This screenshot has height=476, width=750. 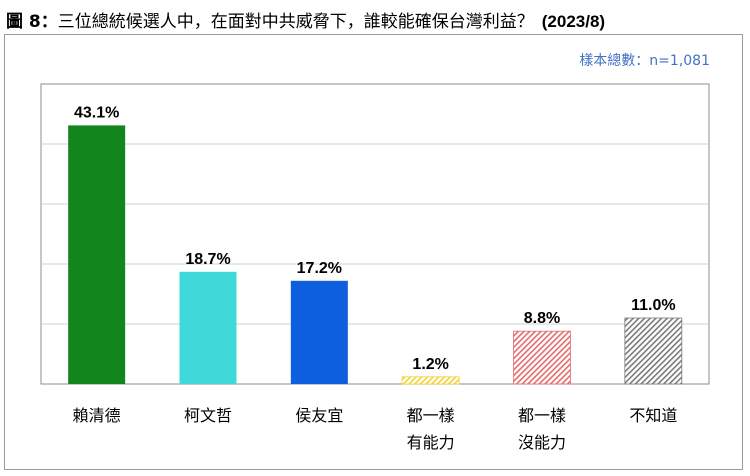 I want to click on data-label: 8.8%, so click(x=542, y=318).